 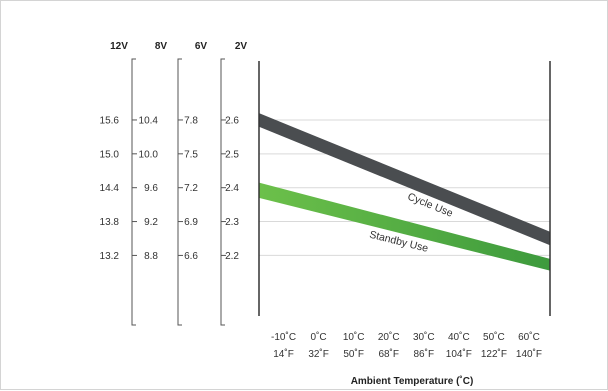 What do you see at coordinates (459, 337) in the screenshot?
I see `x-tick-label-celsius: 40˚C` at bounding box center [459, 337].